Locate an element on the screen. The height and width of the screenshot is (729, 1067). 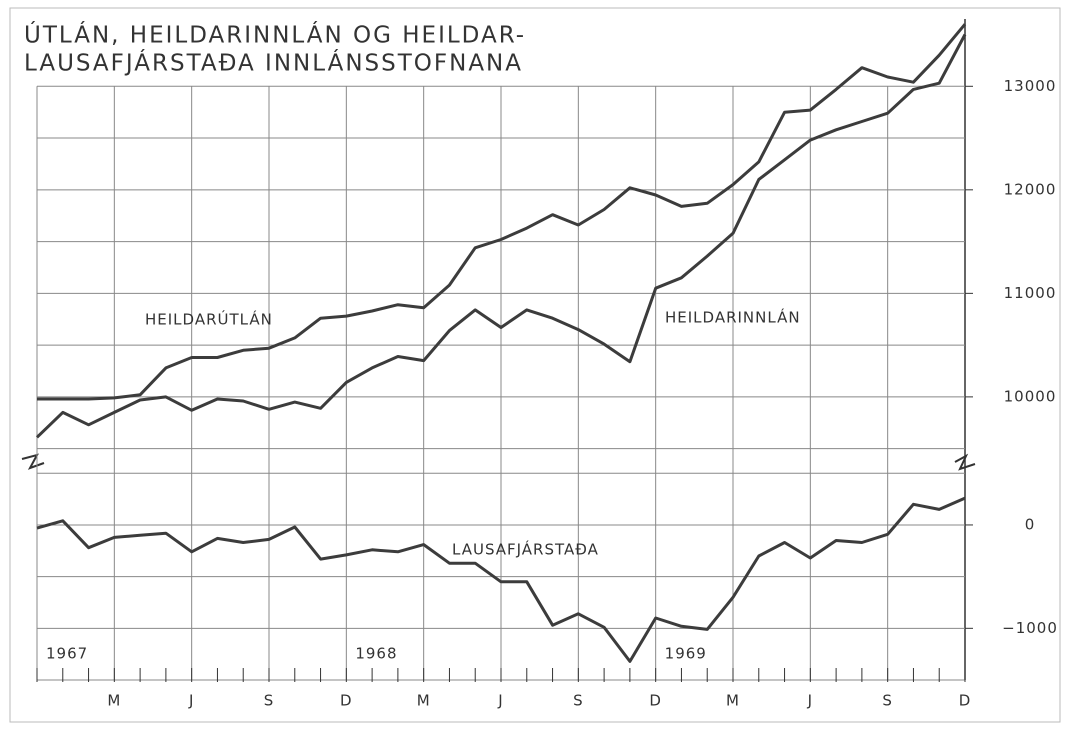
y-tick-label: 13000 is located at coordinates (1030, 86).